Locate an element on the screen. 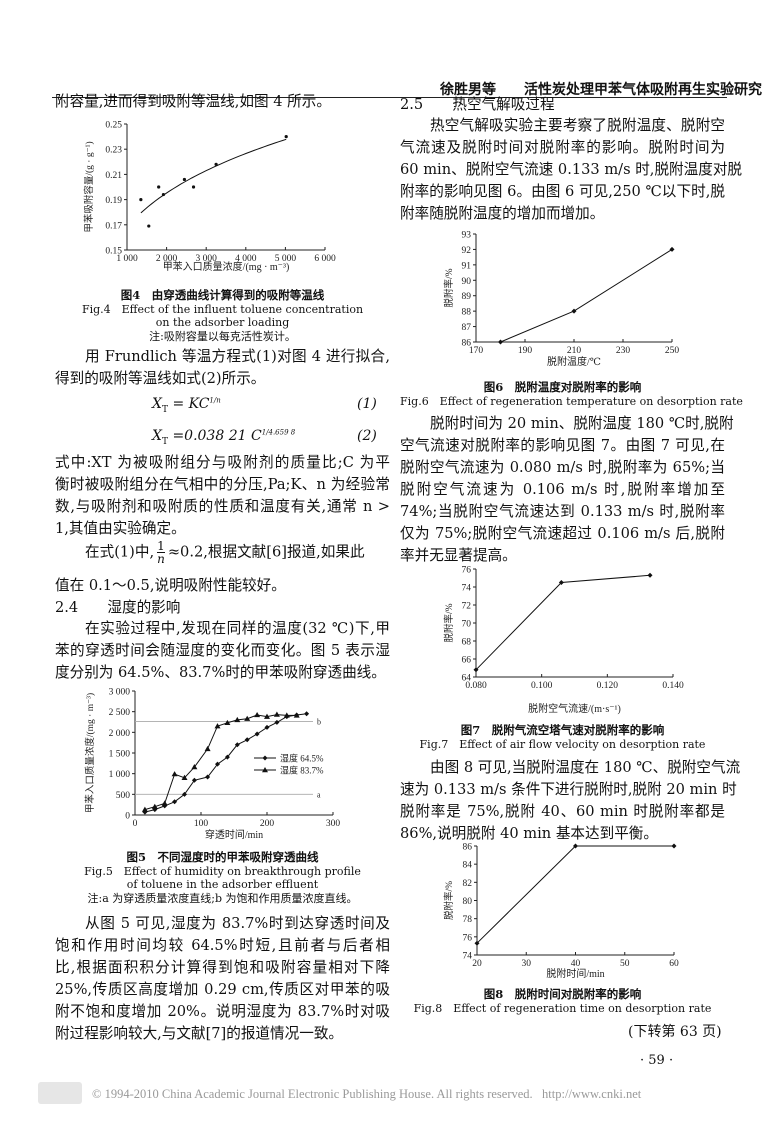 This screenshot has height=1122, width=777. x-tick-label: 5 000 is located at coordinates (286, 259).